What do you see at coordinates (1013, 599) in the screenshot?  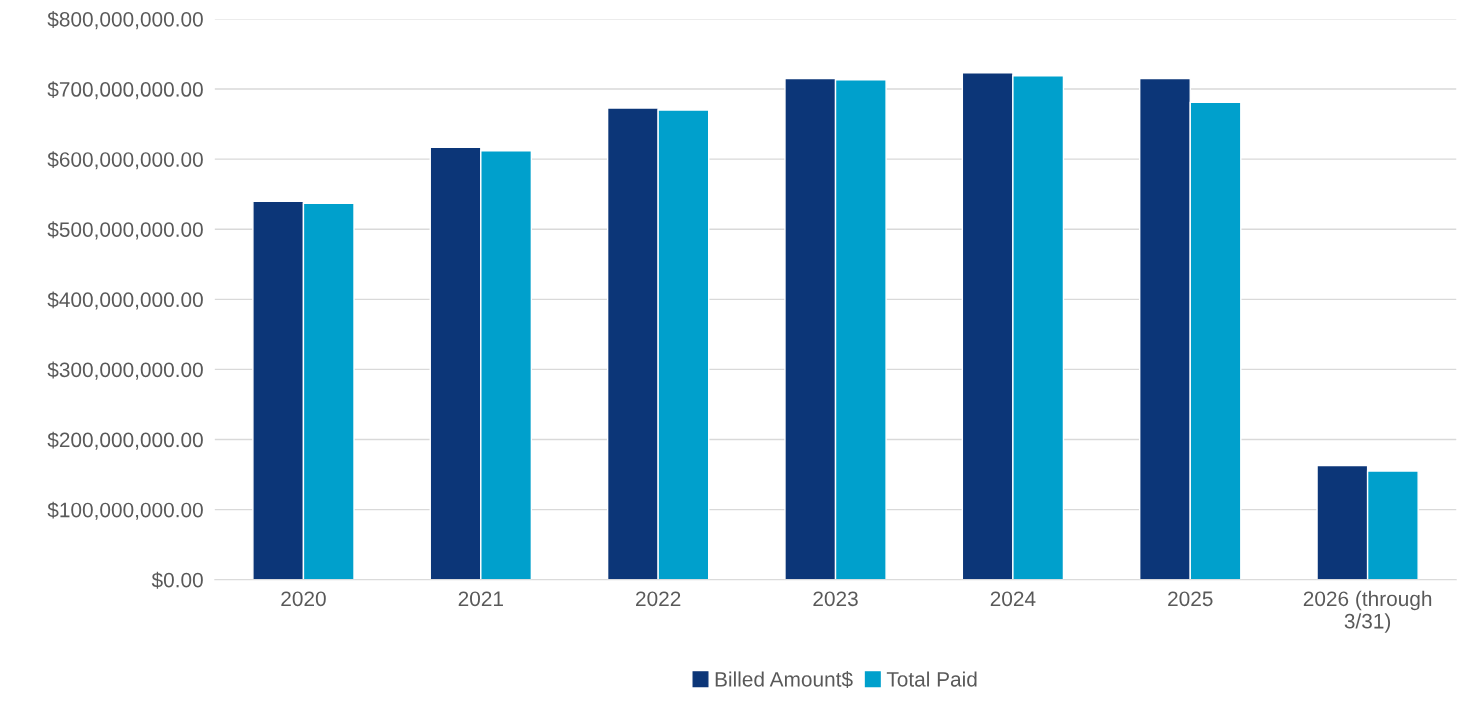 I see `x-tick-label: 2024` at bounding box center [1013, 599].